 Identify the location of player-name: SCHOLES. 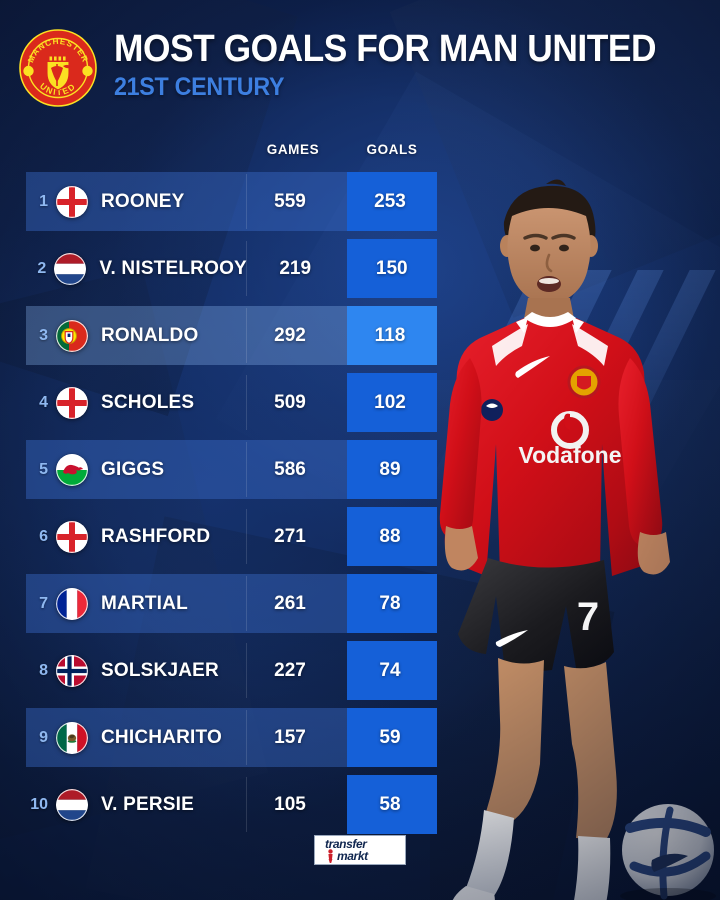
(148, 402).